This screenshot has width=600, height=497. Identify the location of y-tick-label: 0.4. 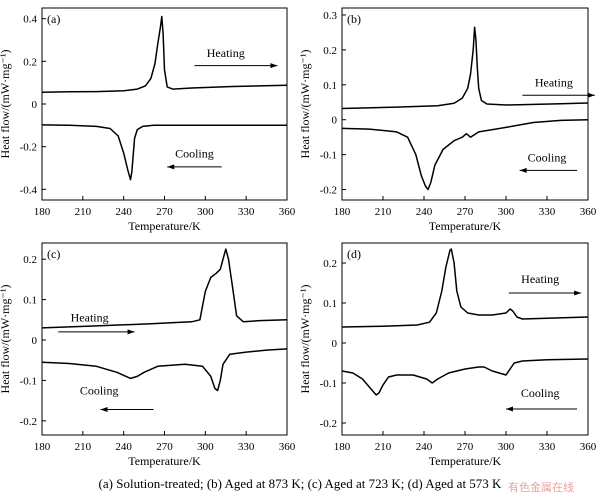
(30, 20).